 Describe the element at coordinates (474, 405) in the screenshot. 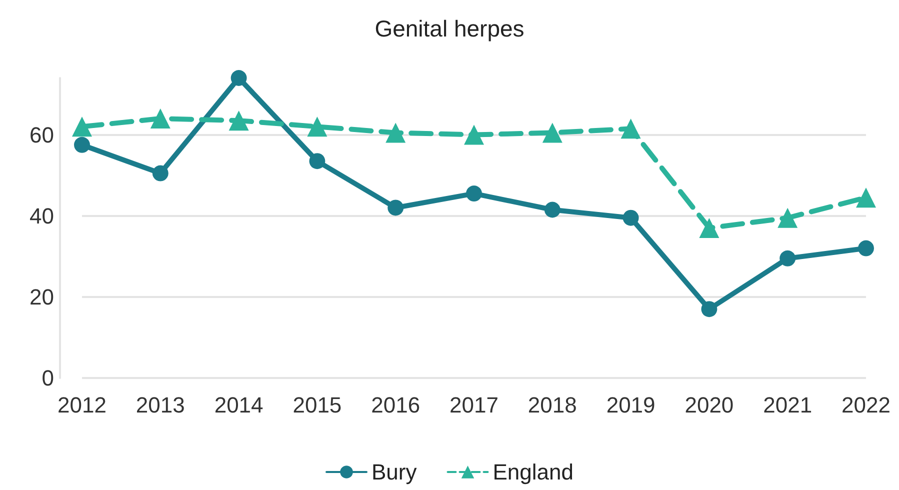

I see `x-tick-label: 2017` at that location.